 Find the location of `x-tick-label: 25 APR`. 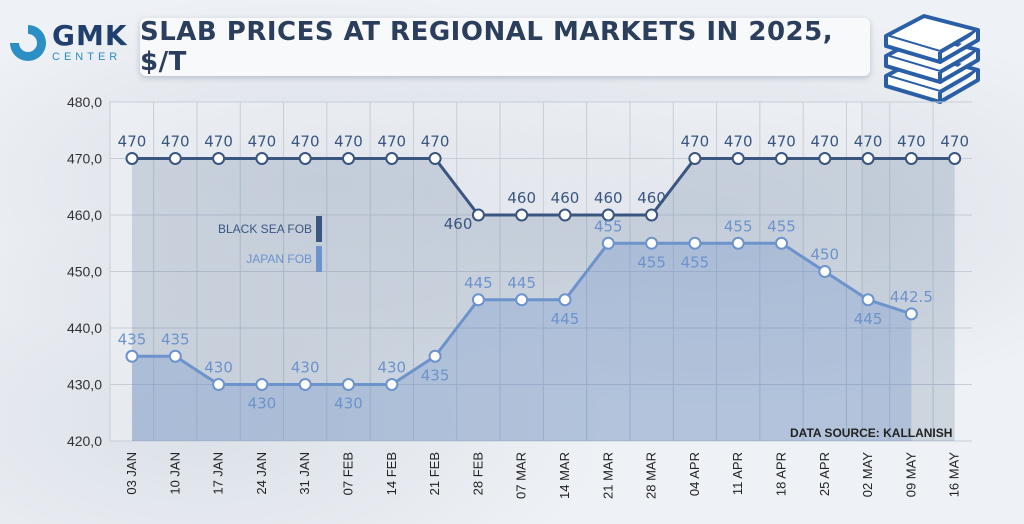

x-tick-label: 25 APR is located at coordinates (824, 474).